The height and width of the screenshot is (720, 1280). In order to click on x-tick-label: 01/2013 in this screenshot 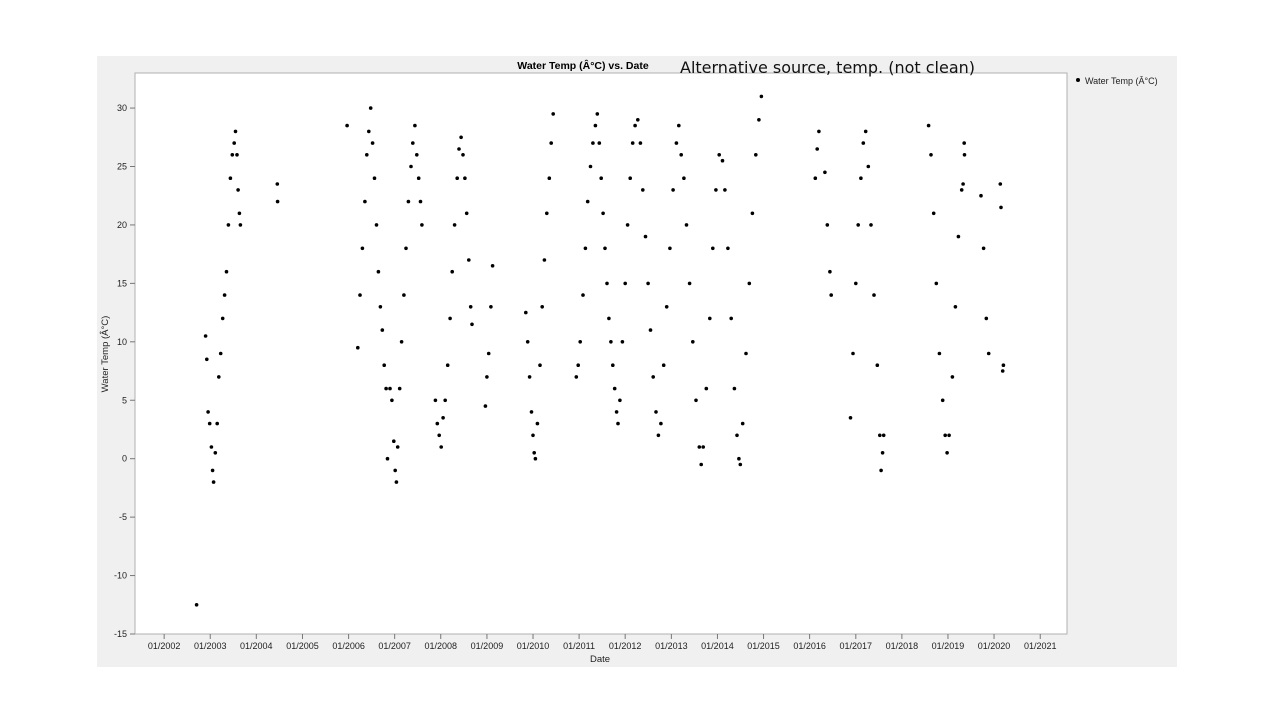, I will do `click(671, 646)`.